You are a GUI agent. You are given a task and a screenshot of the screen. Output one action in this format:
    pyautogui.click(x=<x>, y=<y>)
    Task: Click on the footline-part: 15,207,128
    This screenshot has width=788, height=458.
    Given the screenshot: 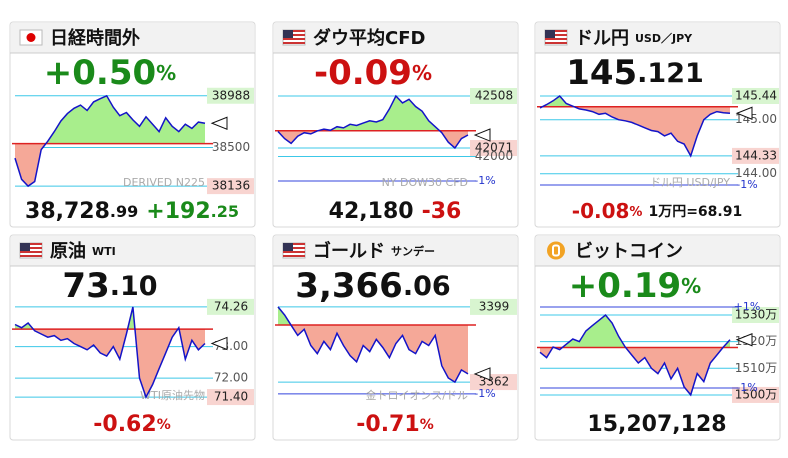 What is the action you would take?
    pyautogui.click(x=656, y=424)
    